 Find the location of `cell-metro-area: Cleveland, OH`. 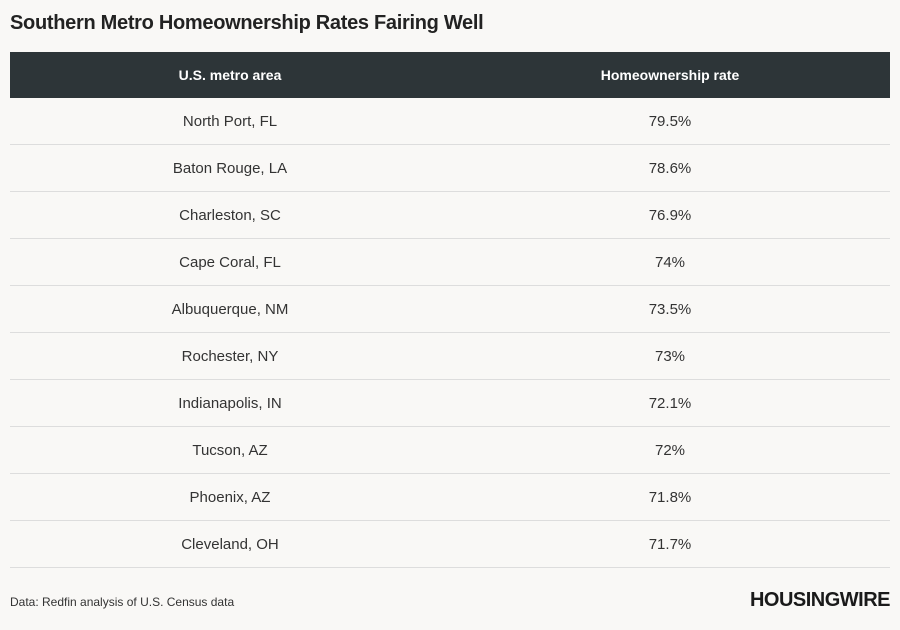

cell-metro-area: Cleveland, OH is located at coordinates (230, 544).